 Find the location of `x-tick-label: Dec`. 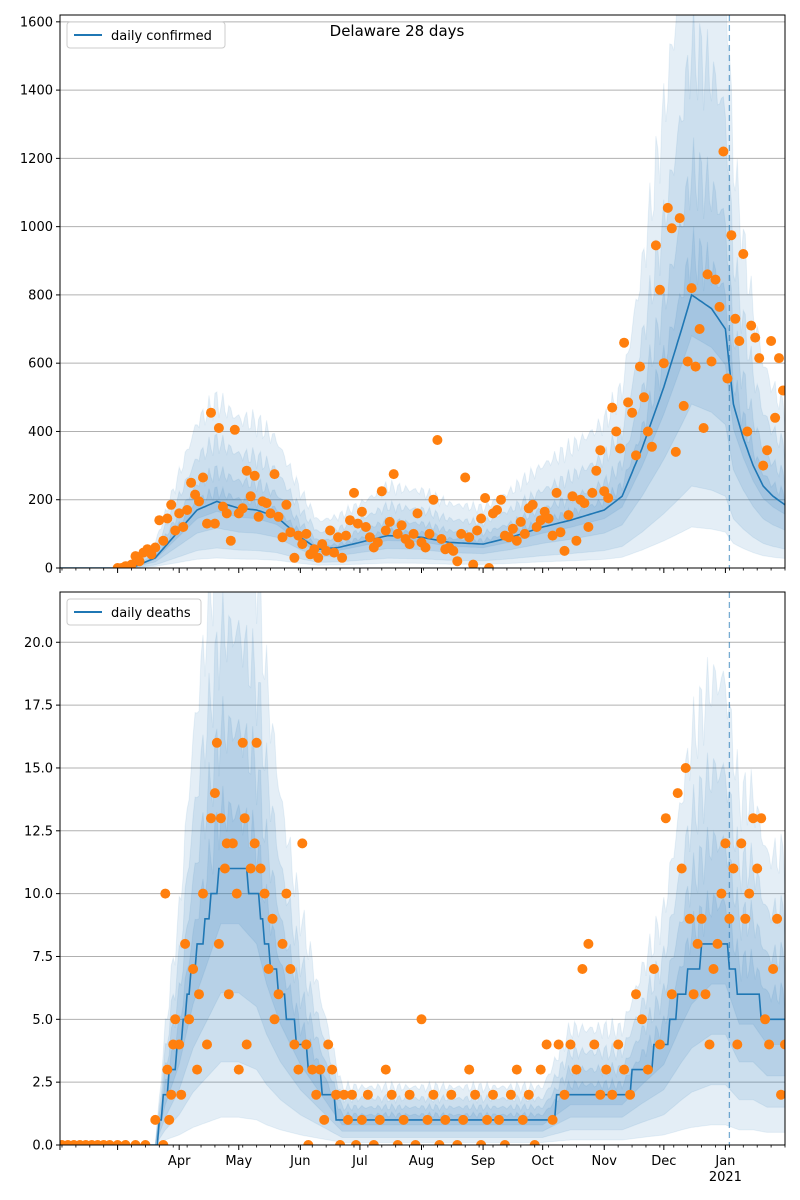

x-tick-label: Dec is located at coordinates (663, 1161).